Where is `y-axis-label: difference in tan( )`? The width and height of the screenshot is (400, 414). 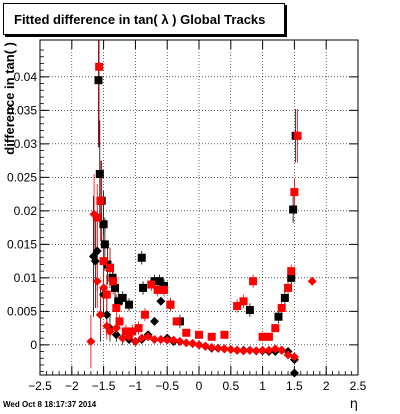 y-axis-label: difference in tan( ) is located at coordinates (9, 98).